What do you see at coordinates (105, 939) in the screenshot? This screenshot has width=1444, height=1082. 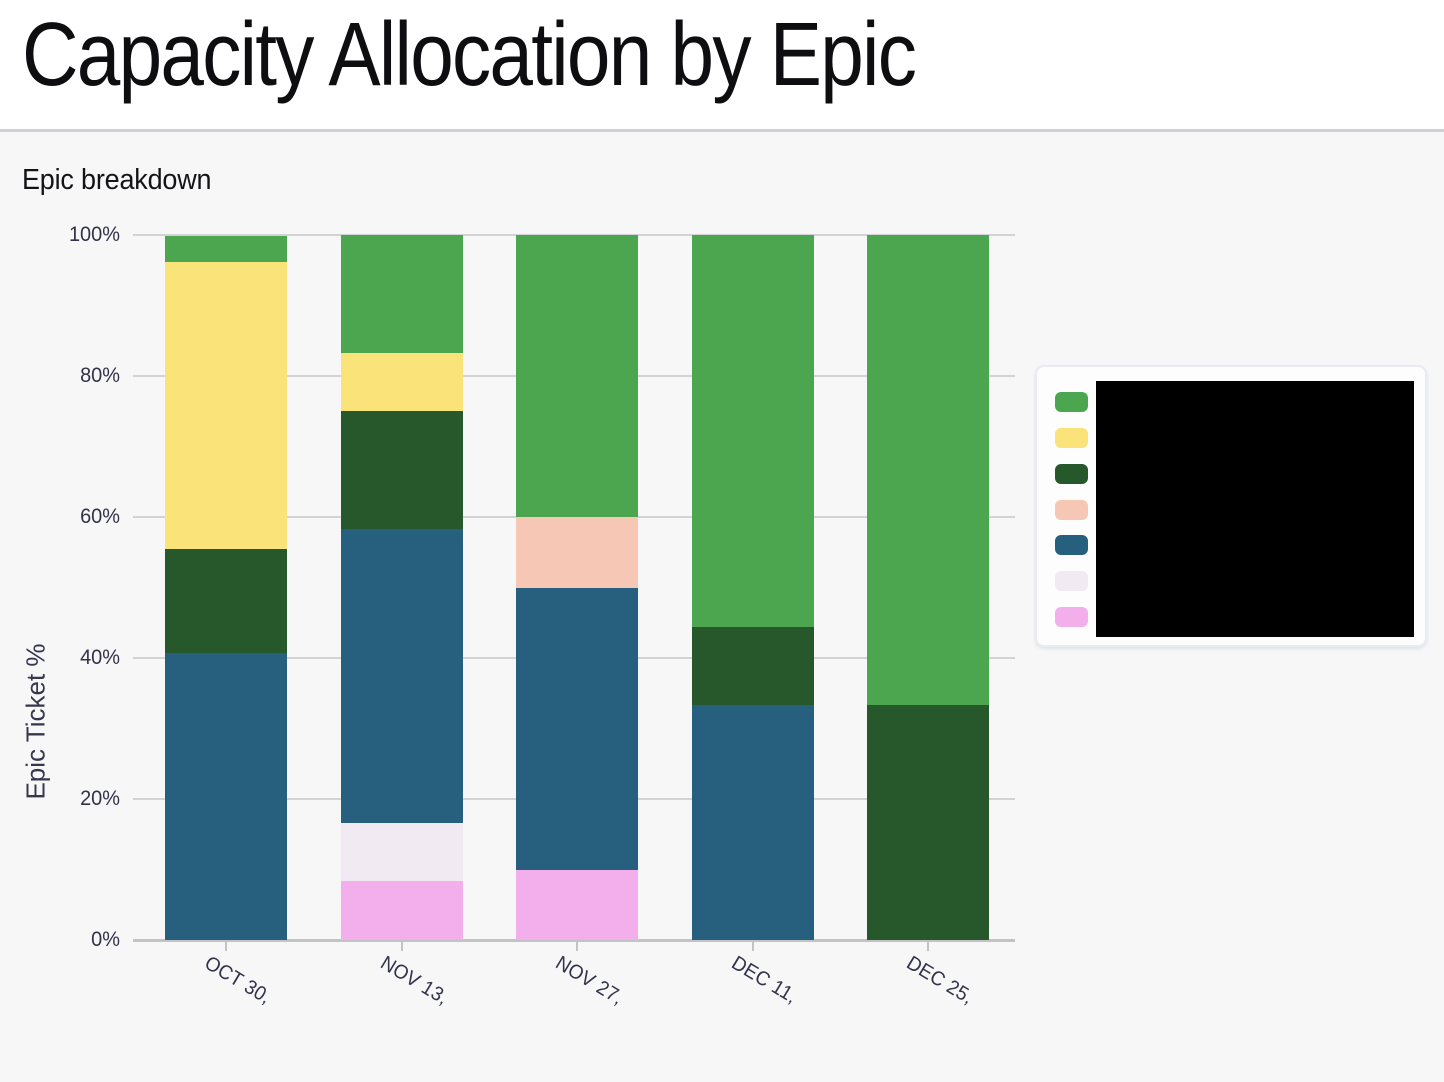 I see `y-tick-label-0: 0%` at bounding box center [105, 939].